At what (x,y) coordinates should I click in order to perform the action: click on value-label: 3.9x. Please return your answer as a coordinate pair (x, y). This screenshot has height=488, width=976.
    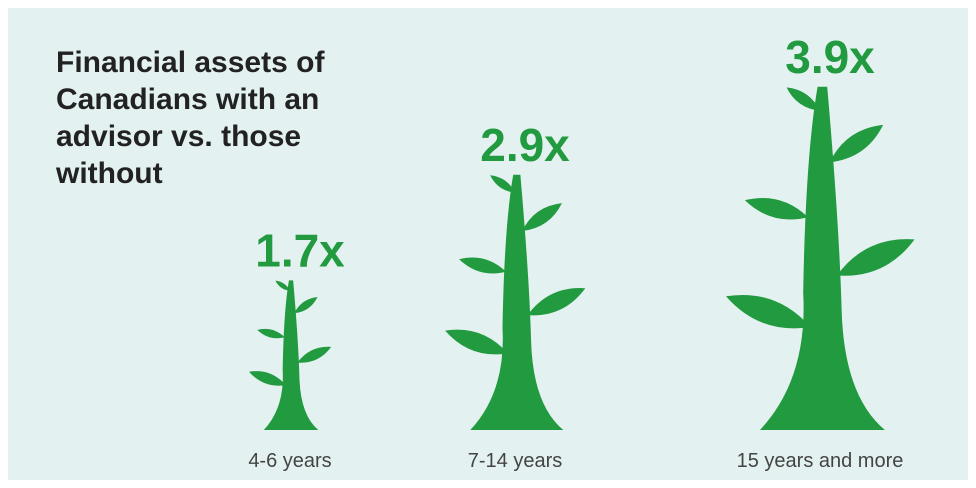
    Looking at the image, I should click on (830, 57).